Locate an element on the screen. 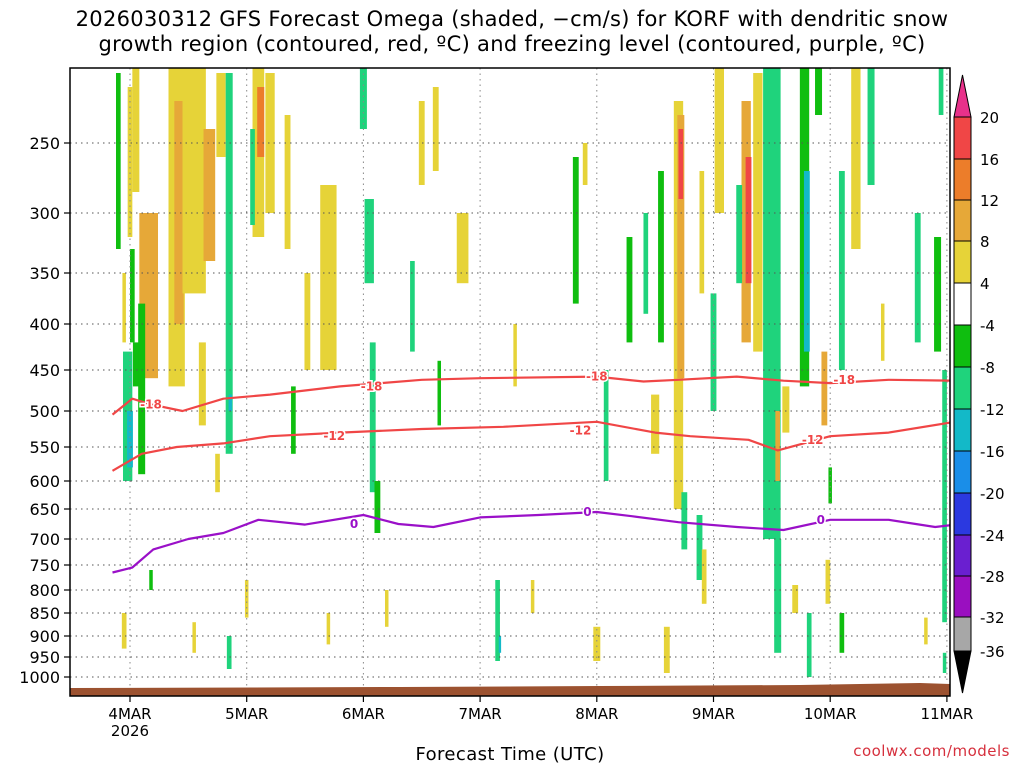 The image size is (1024, 768). colorbar-label: -4 is located at coordinates (987, 326).